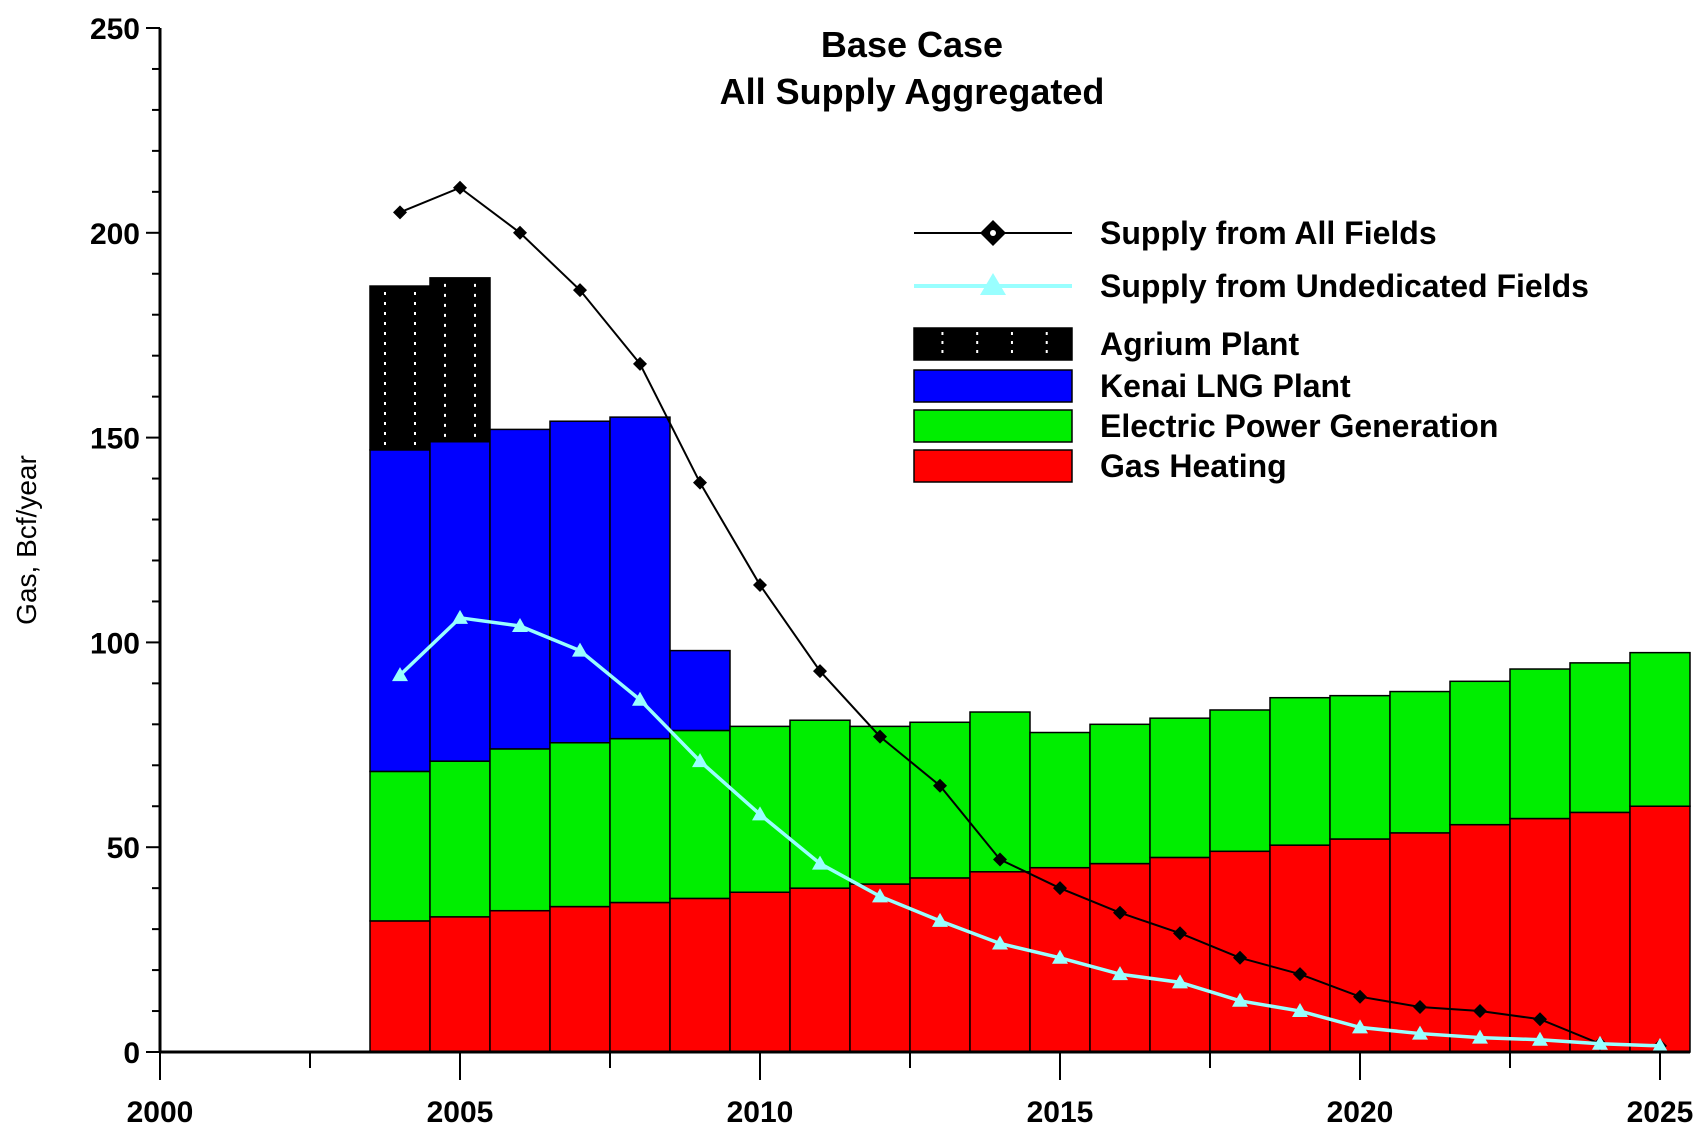 This screenshot has height=1142, width=1701. What do you see at coordinates (115, 439) in the screenshot?
I see `y-tick-label-150: 150` at bounding box center [115, 439].